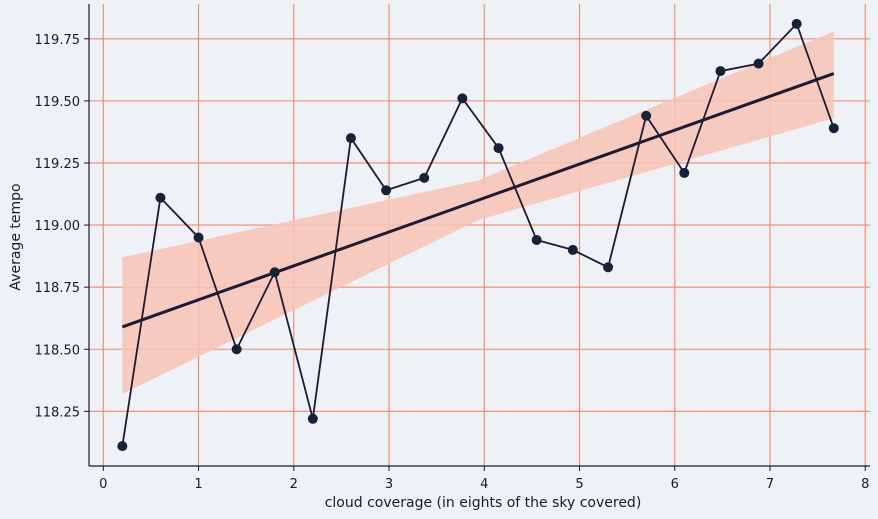  What do you see at coordinates (58, 288) in the screenshot?
I see `y-tick-label: 118.75` at bounding box center [58, 288].